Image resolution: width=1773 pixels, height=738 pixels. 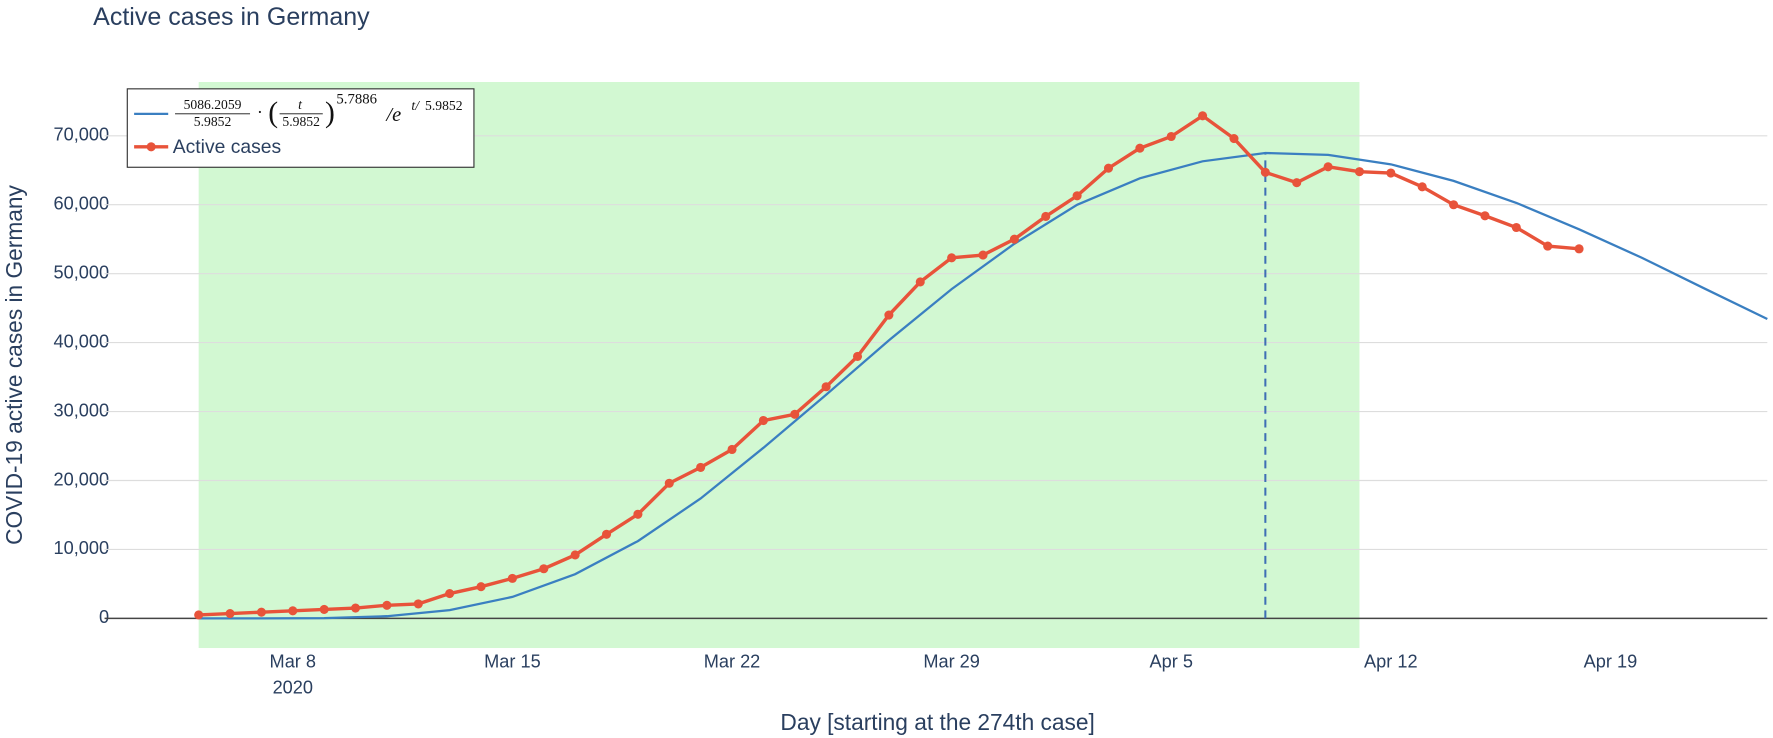 What do you see at coordinates (1611, 662) in the screenshot?
I see `x-tick-label: Apr 19` at bounding box center [1611, 662].